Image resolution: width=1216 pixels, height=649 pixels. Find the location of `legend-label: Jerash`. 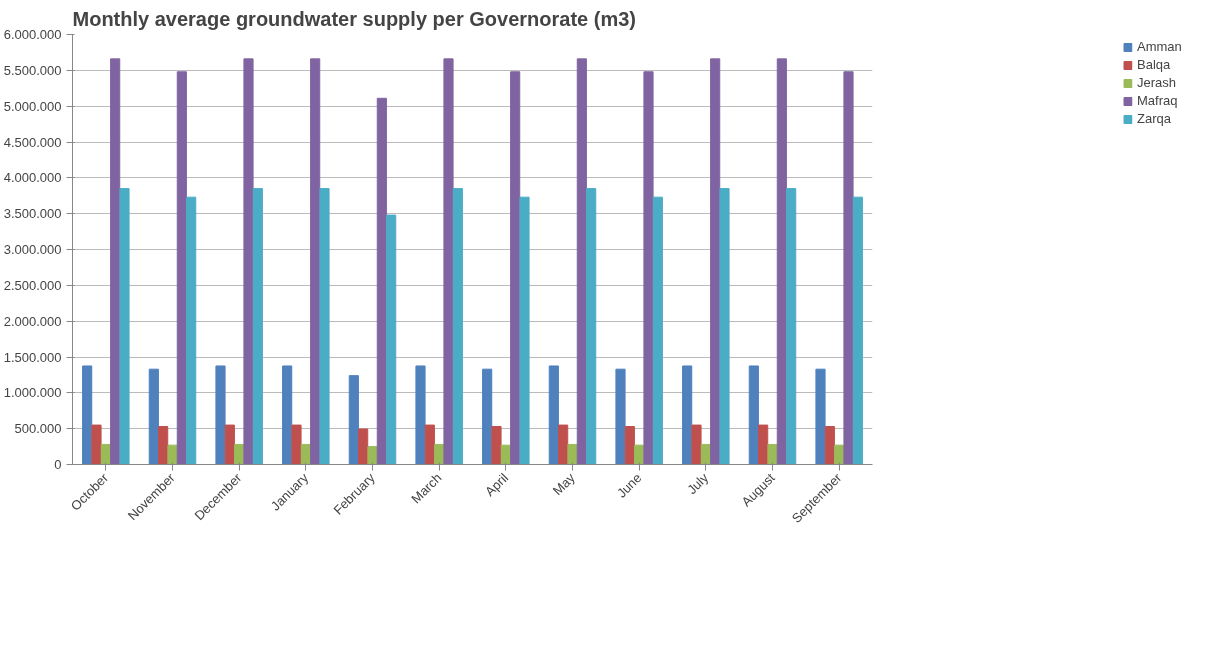

legend-label: Jerash is located at coordinates (1157, 82).